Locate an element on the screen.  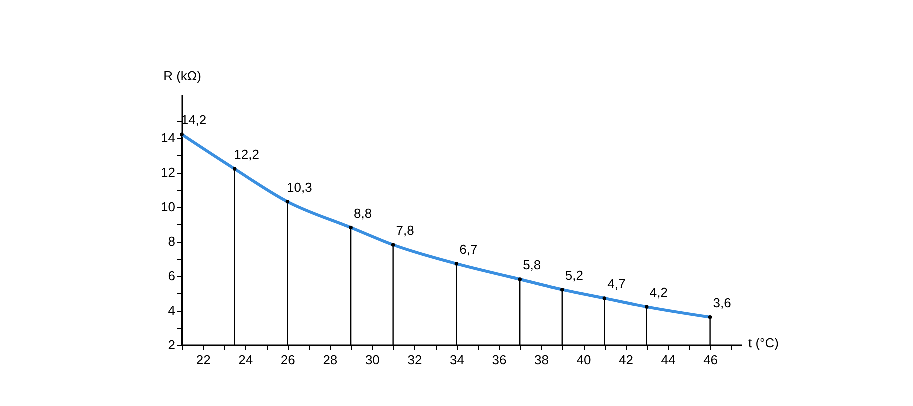
y-tick-label: 10 is located at coordinates (168, 207).